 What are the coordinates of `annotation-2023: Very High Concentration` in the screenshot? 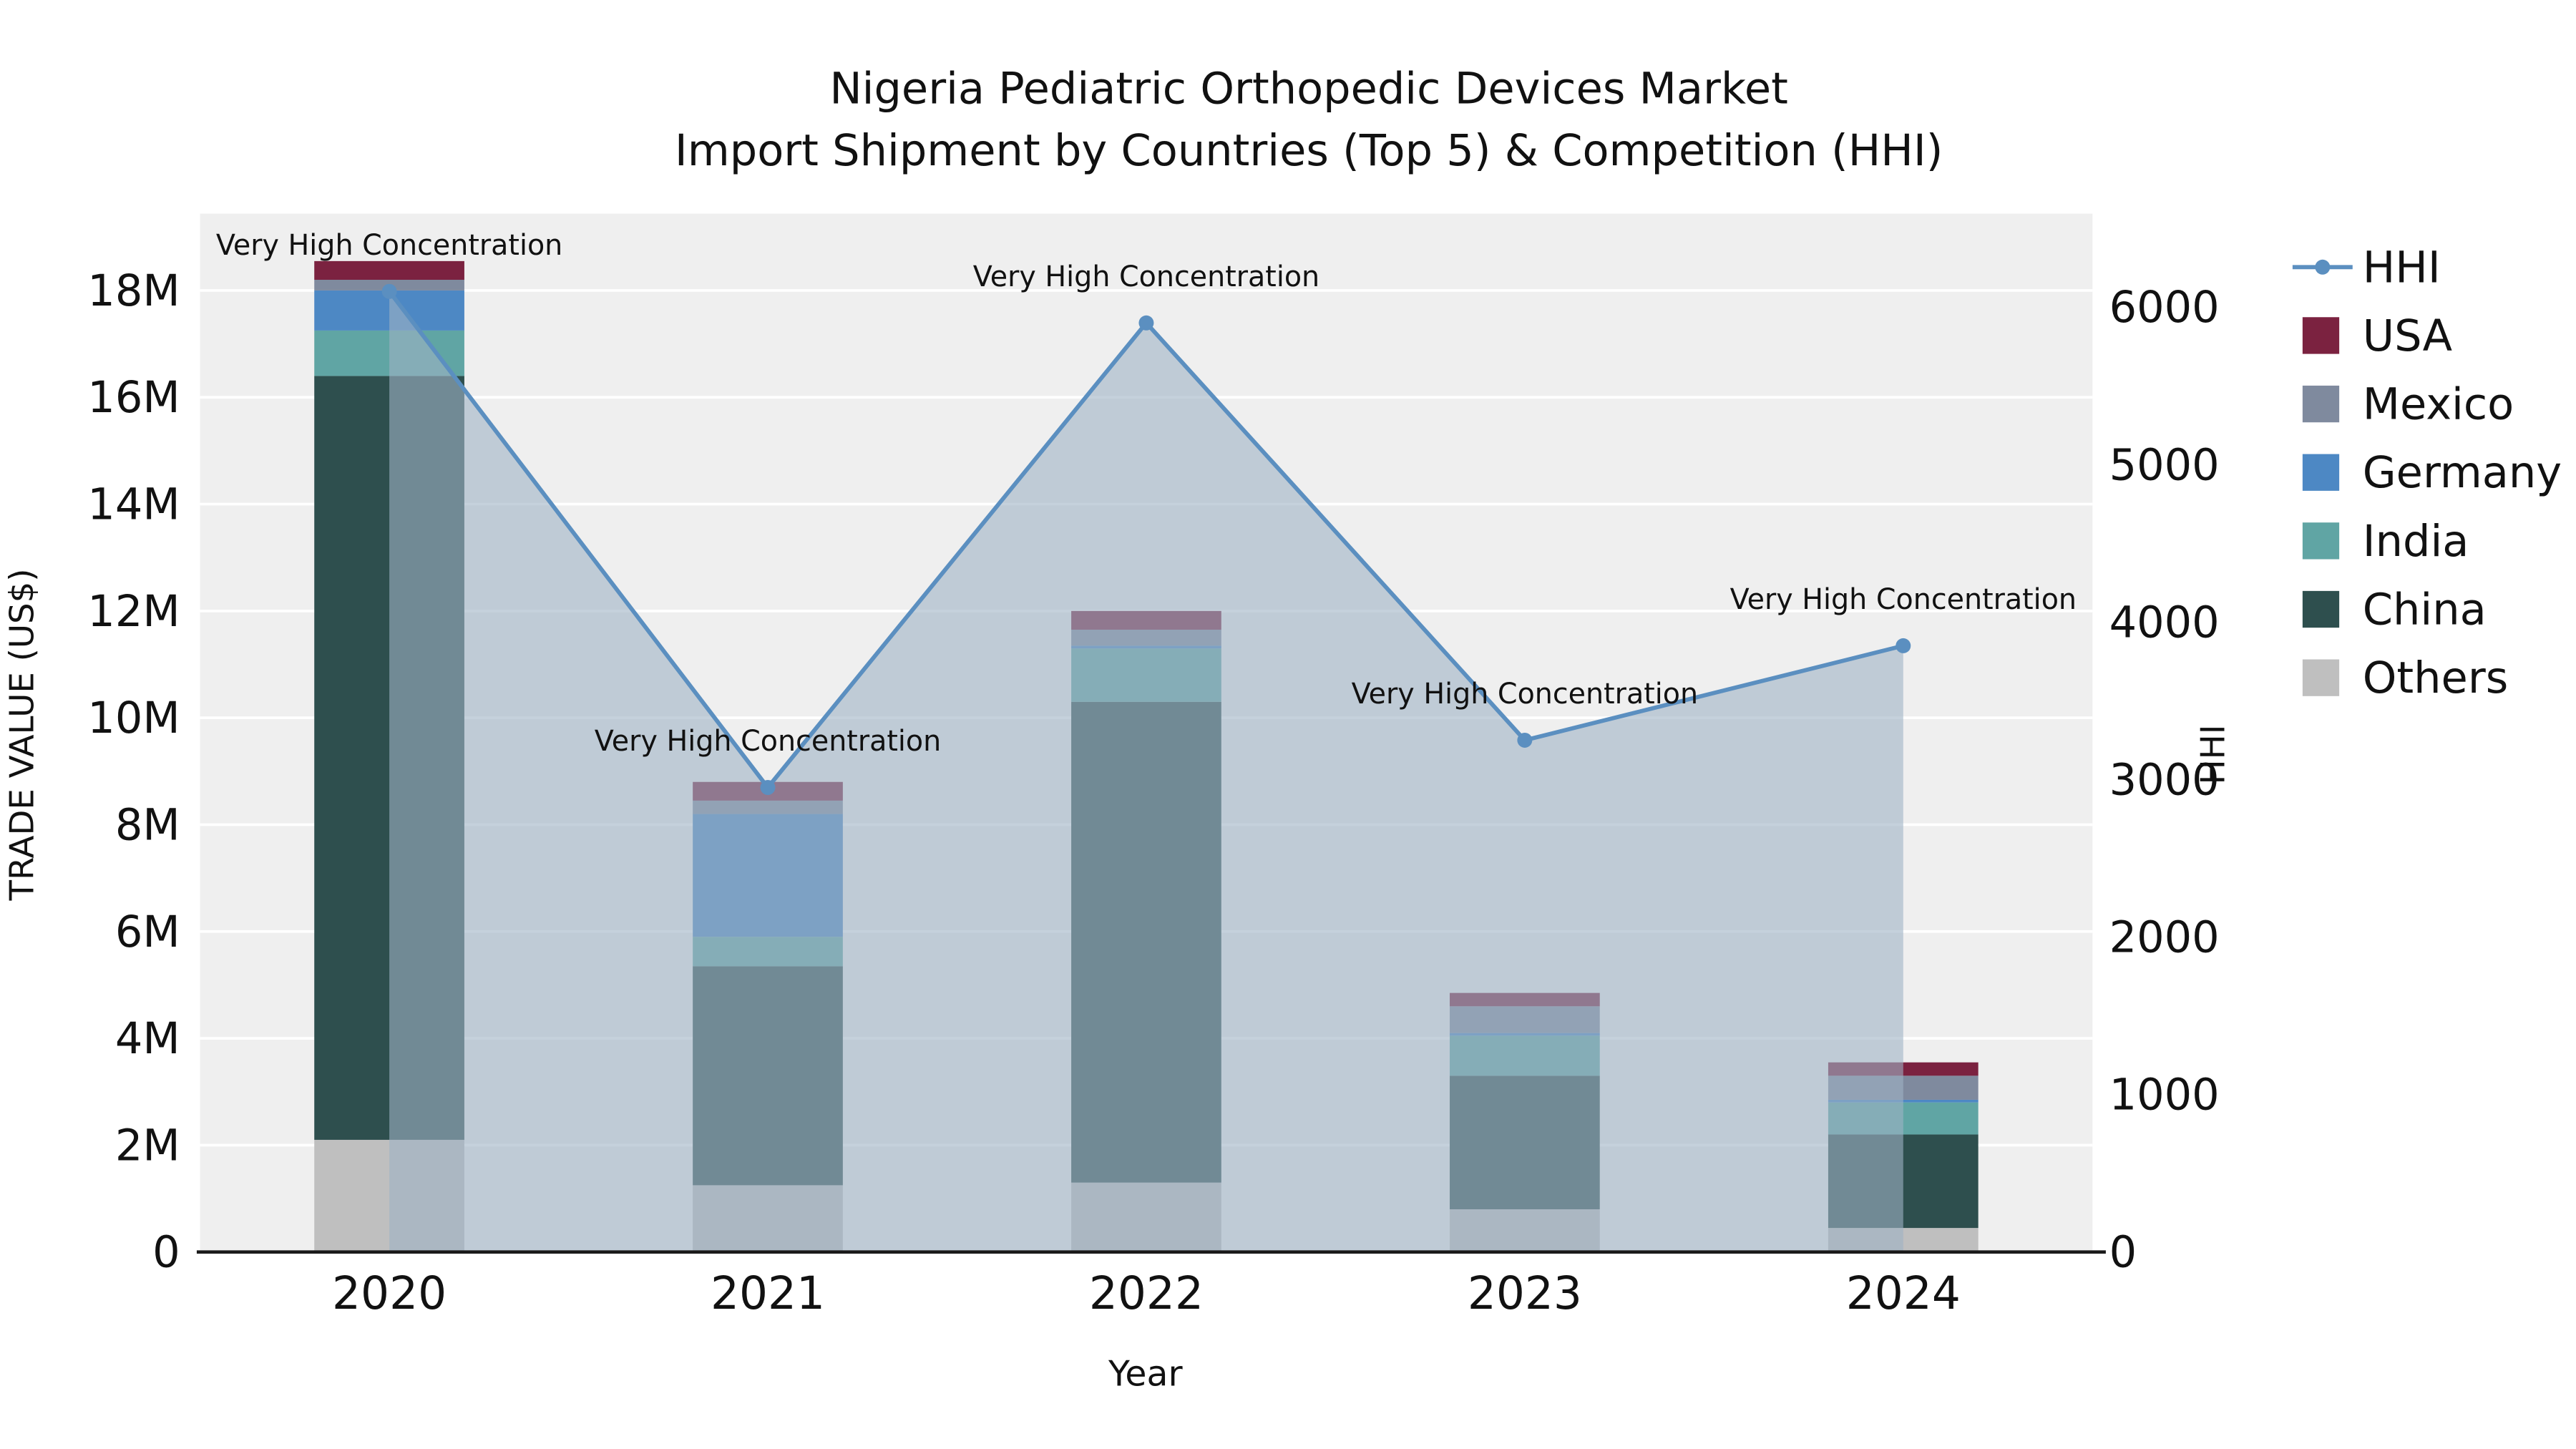 It's located at (1525, 694).